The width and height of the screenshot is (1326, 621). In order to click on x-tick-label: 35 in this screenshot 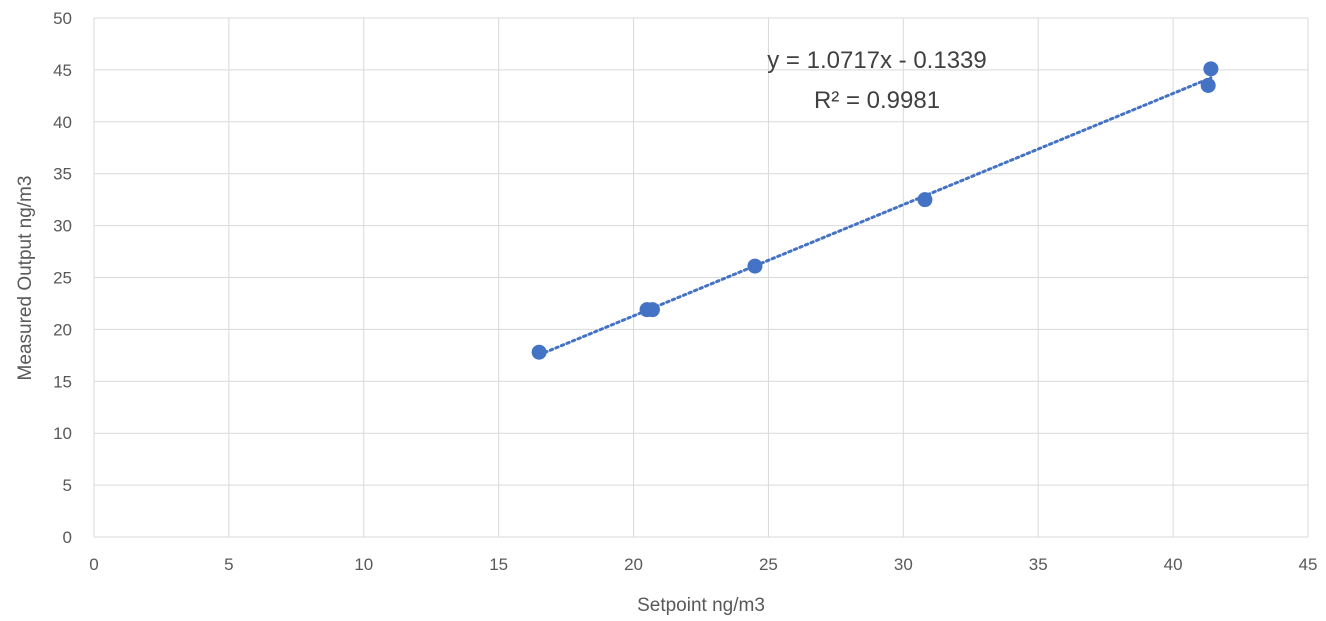, I will do `click(1038, 564)`.